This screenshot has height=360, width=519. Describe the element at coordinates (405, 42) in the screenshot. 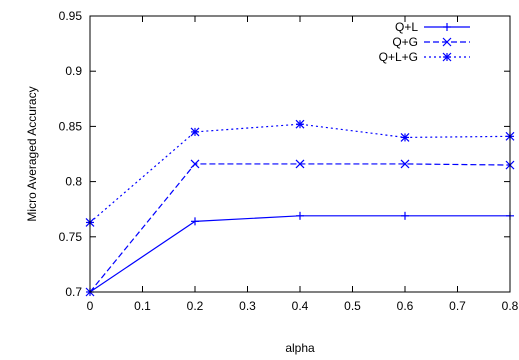

I see `legend-label: Q+G` at that location.